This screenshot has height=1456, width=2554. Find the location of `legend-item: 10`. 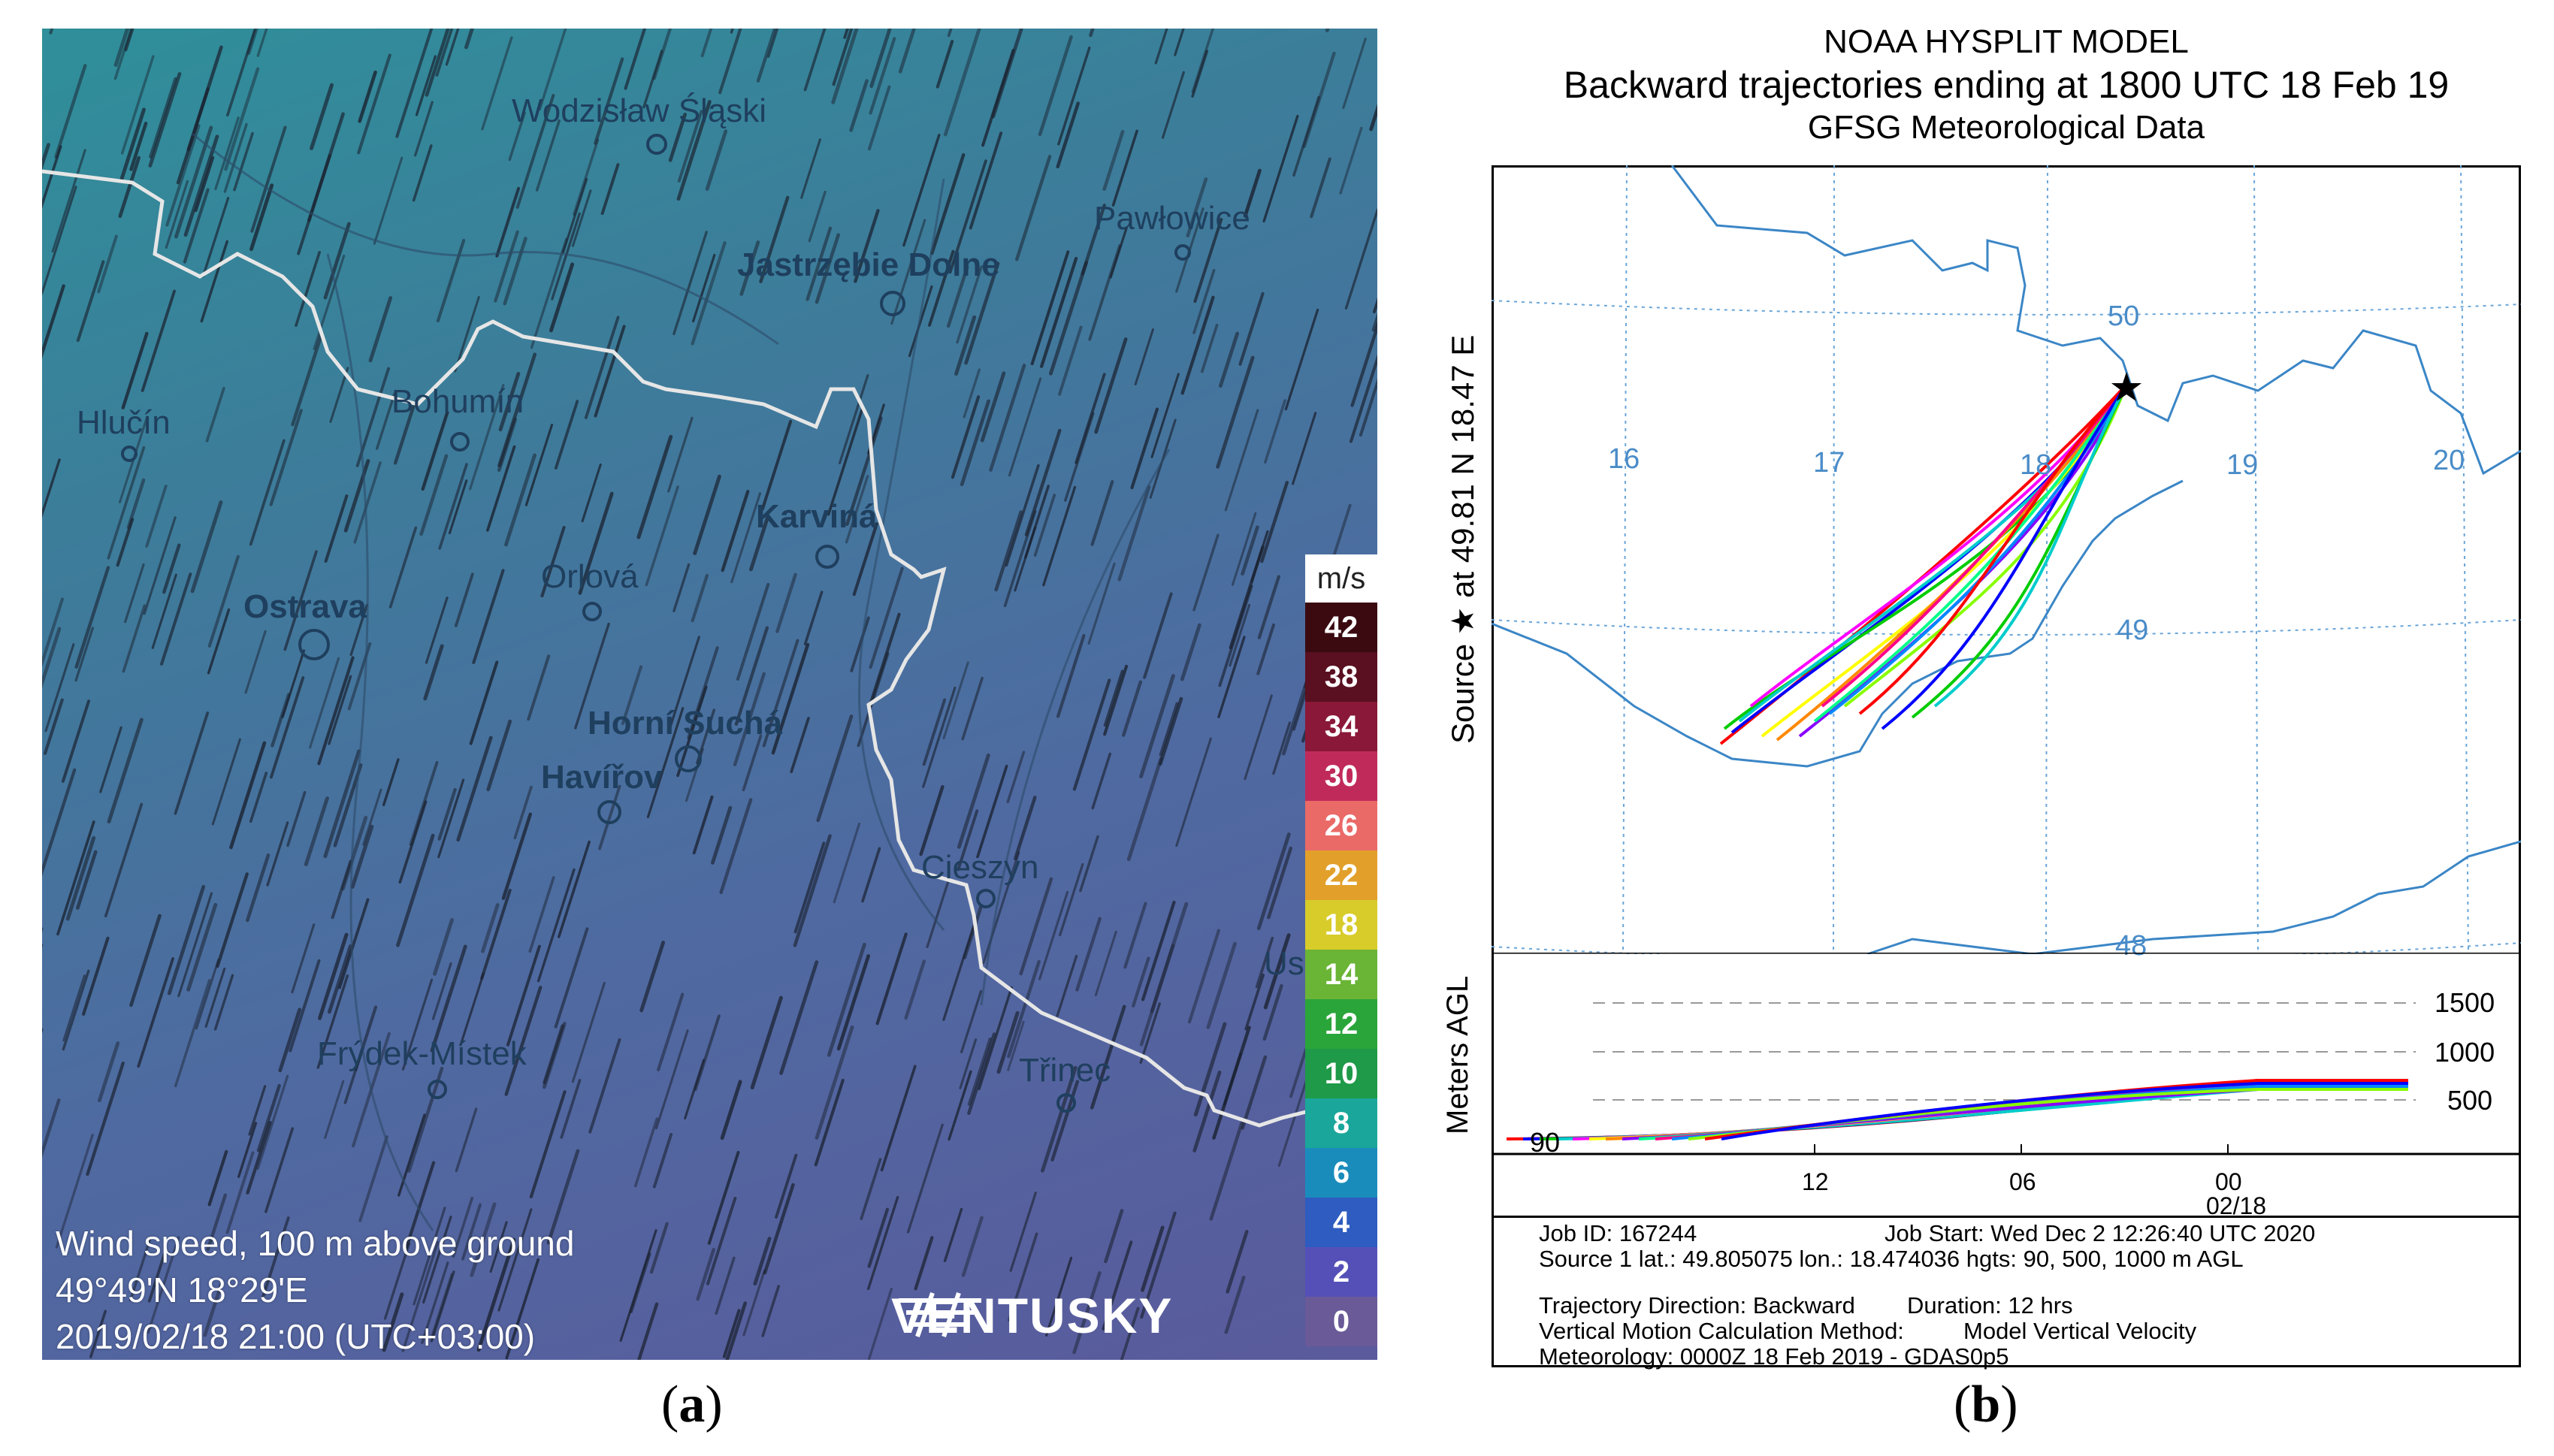

legend-item: 10 is located at coordinates (1341, 1073).